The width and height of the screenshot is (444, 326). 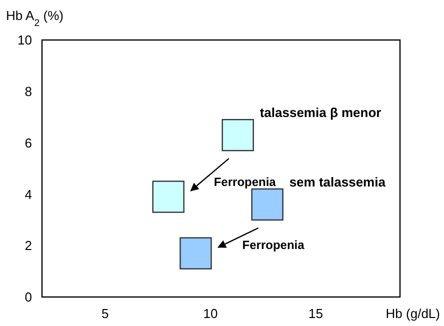 What do you see at coordinates (337, 182) in the screenshot?
I see `series-label: sem talassemia` at bounding box center [337, 182].